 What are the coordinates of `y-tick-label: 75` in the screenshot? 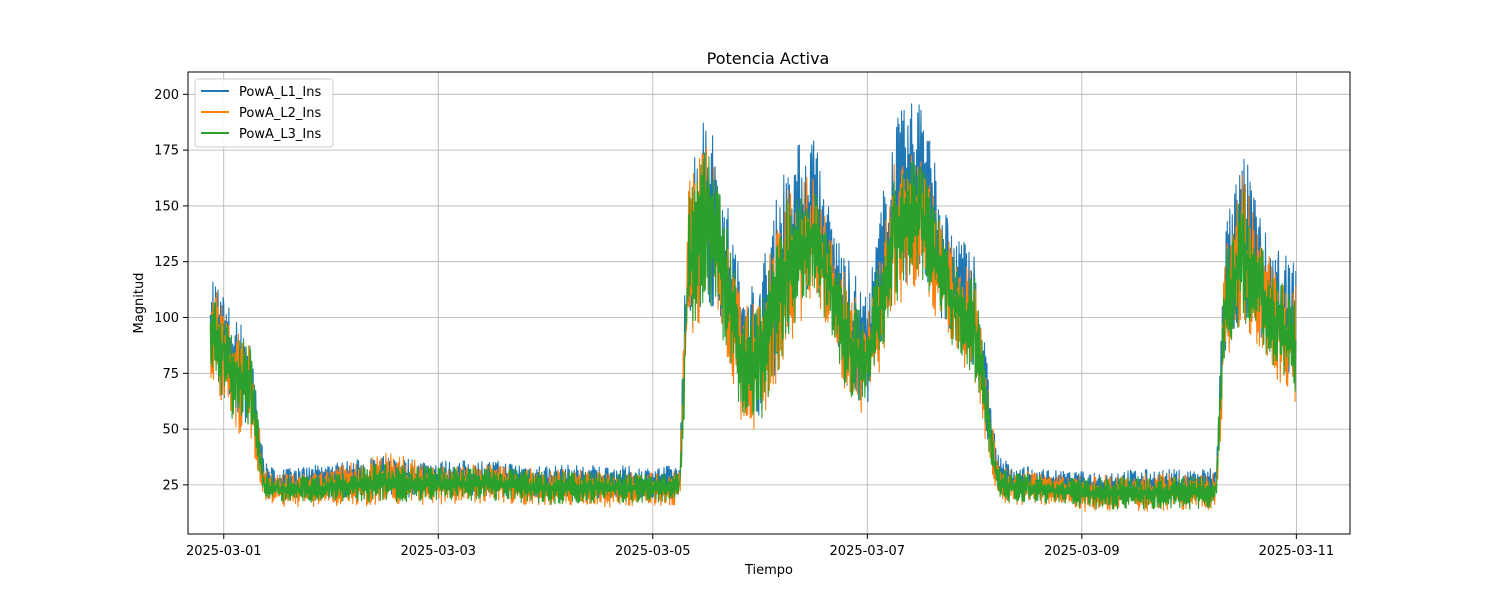 It's located at (170, 374).